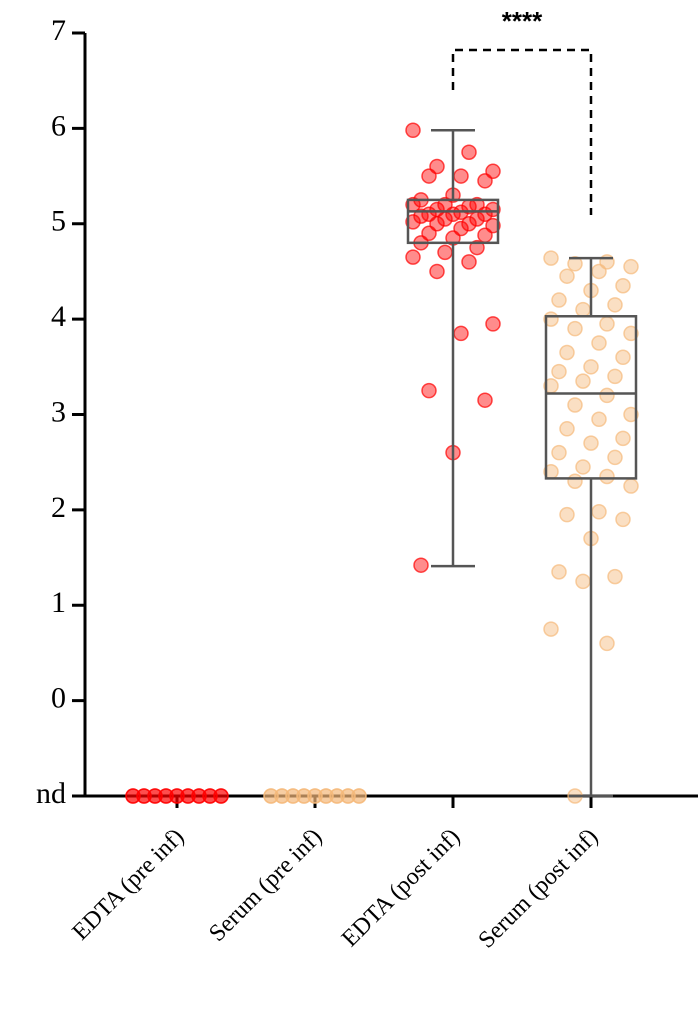 Image resolution: width=698 pixels, height=1033 pixels. Describe the element at coordinates (522, 131) in the screenshot. I see `significance-bracket` at that location.